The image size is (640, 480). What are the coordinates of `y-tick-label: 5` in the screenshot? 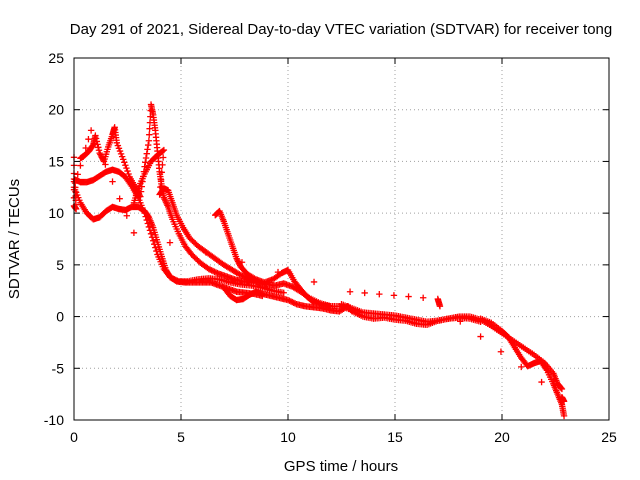 It's located at (60, 265).